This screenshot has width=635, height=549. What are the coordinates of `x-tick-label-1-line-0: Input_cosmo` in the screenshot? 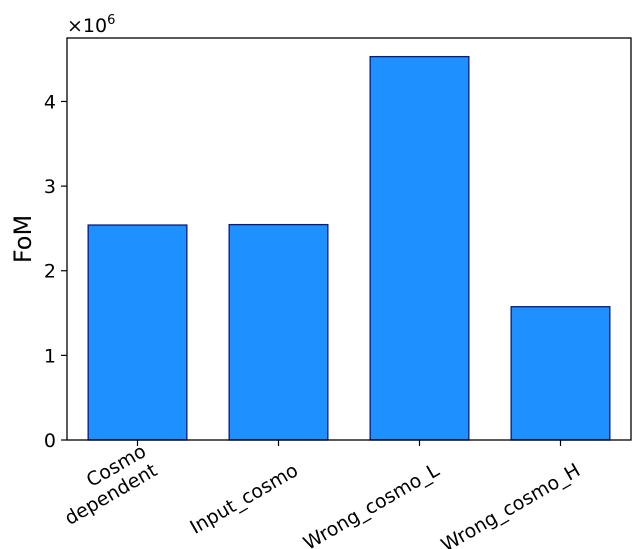 It's located at (244, 498).